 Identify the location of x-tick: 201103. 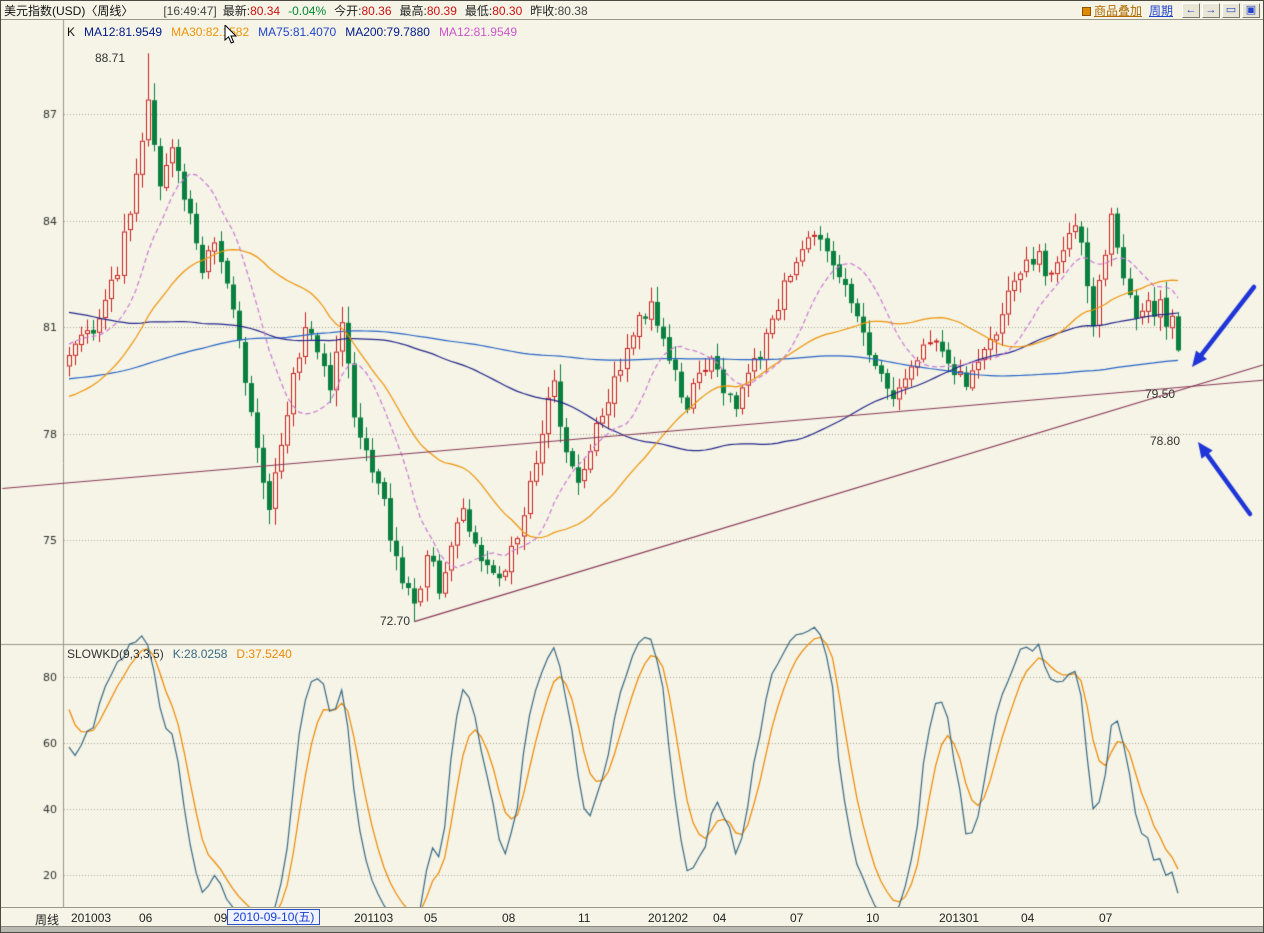
(374, 918).